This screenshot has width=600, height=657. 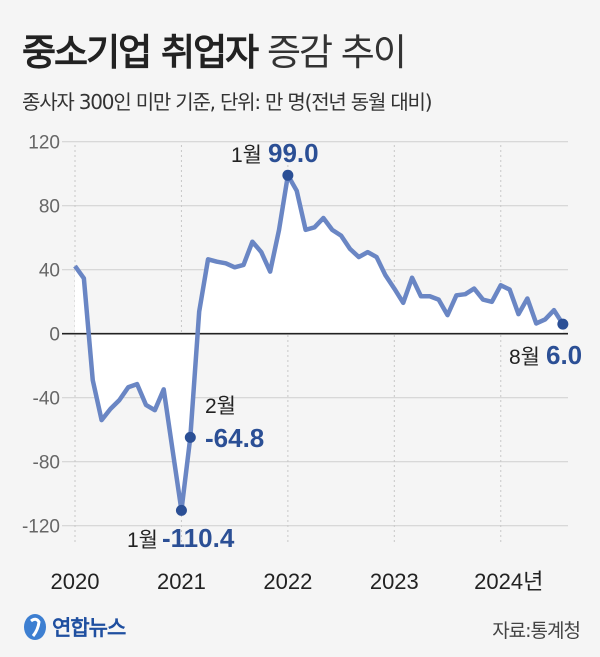 I want to click on y-tick-label: -80, so click(x=46, y=463).